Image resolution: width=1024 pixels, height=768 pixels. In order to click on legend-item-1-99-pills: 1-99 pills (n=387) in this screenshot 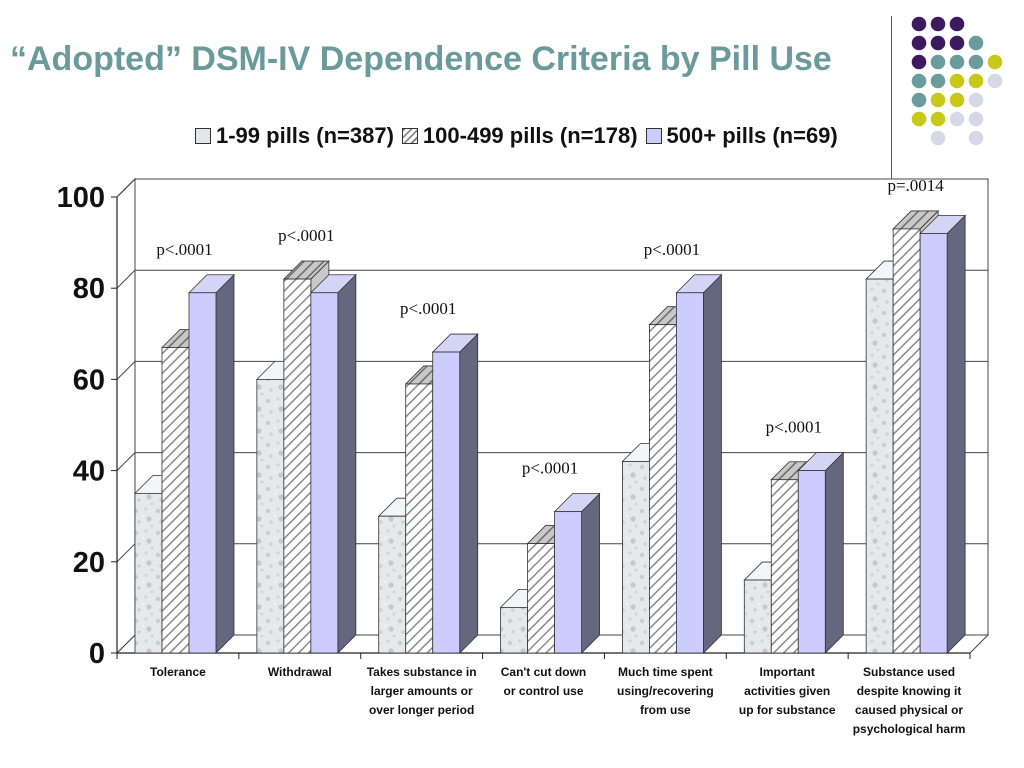, I will do `click(294, 136)`.